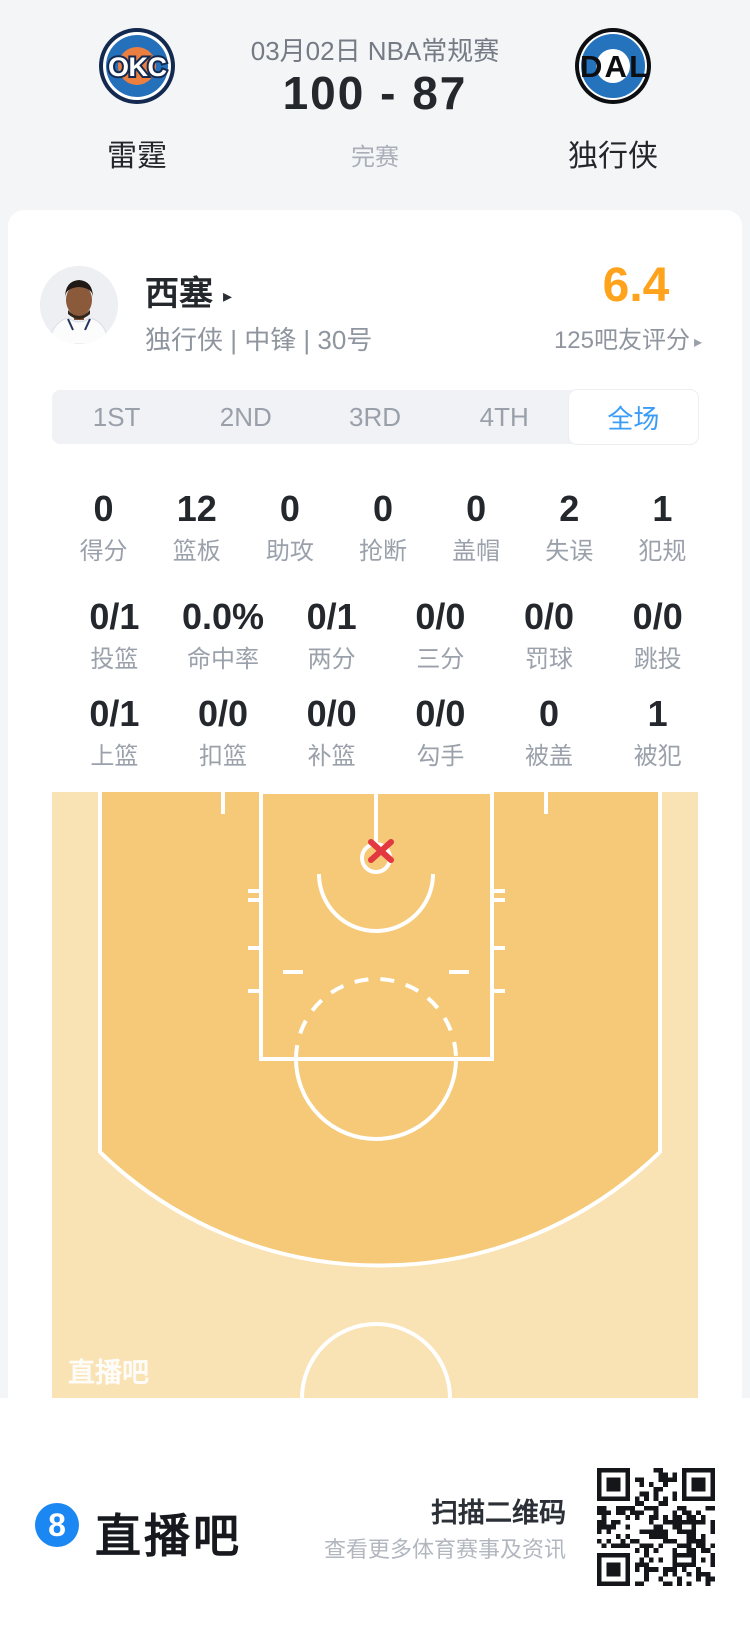  Describe the element at coordinates (168, 1536) in the screenshot. I see `brand-name: 直播吧` at that location.